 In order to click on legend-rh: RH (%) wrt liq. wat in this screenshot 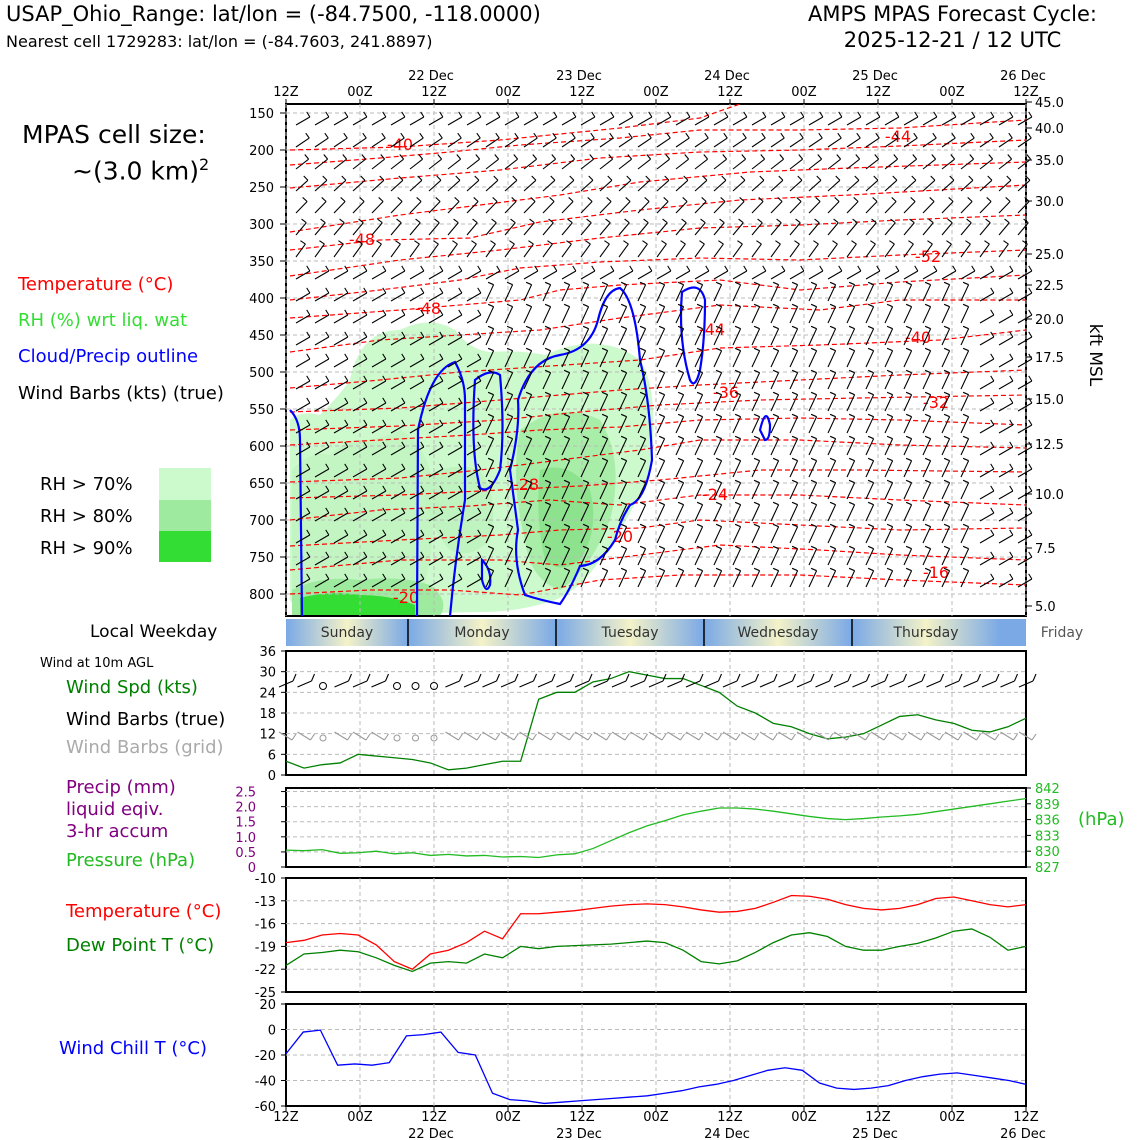, I will do `click(103, 320)`.